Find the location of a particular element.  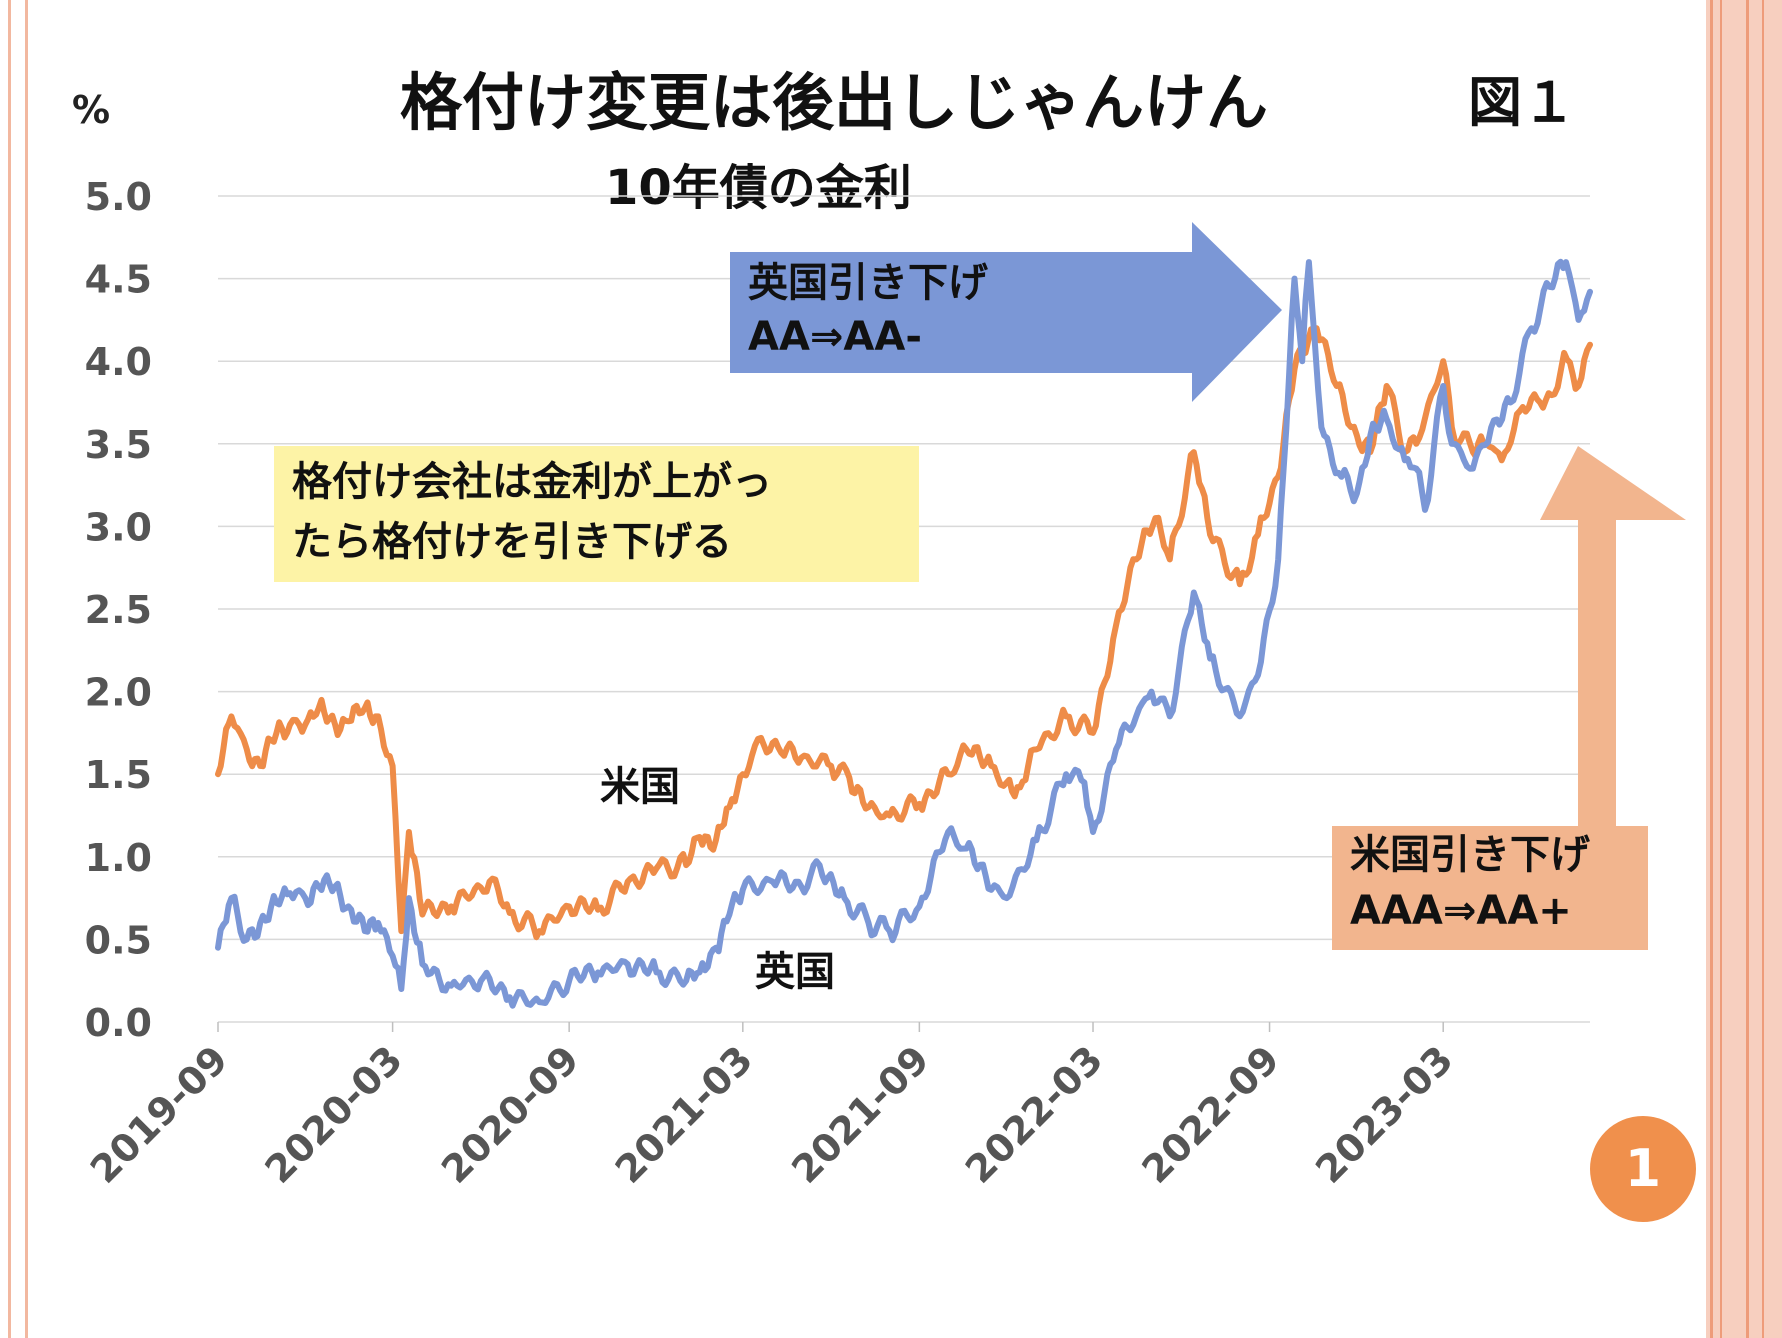

note-line1: 格付け会社は金利が上がっ is located at coordinates (532, 482).